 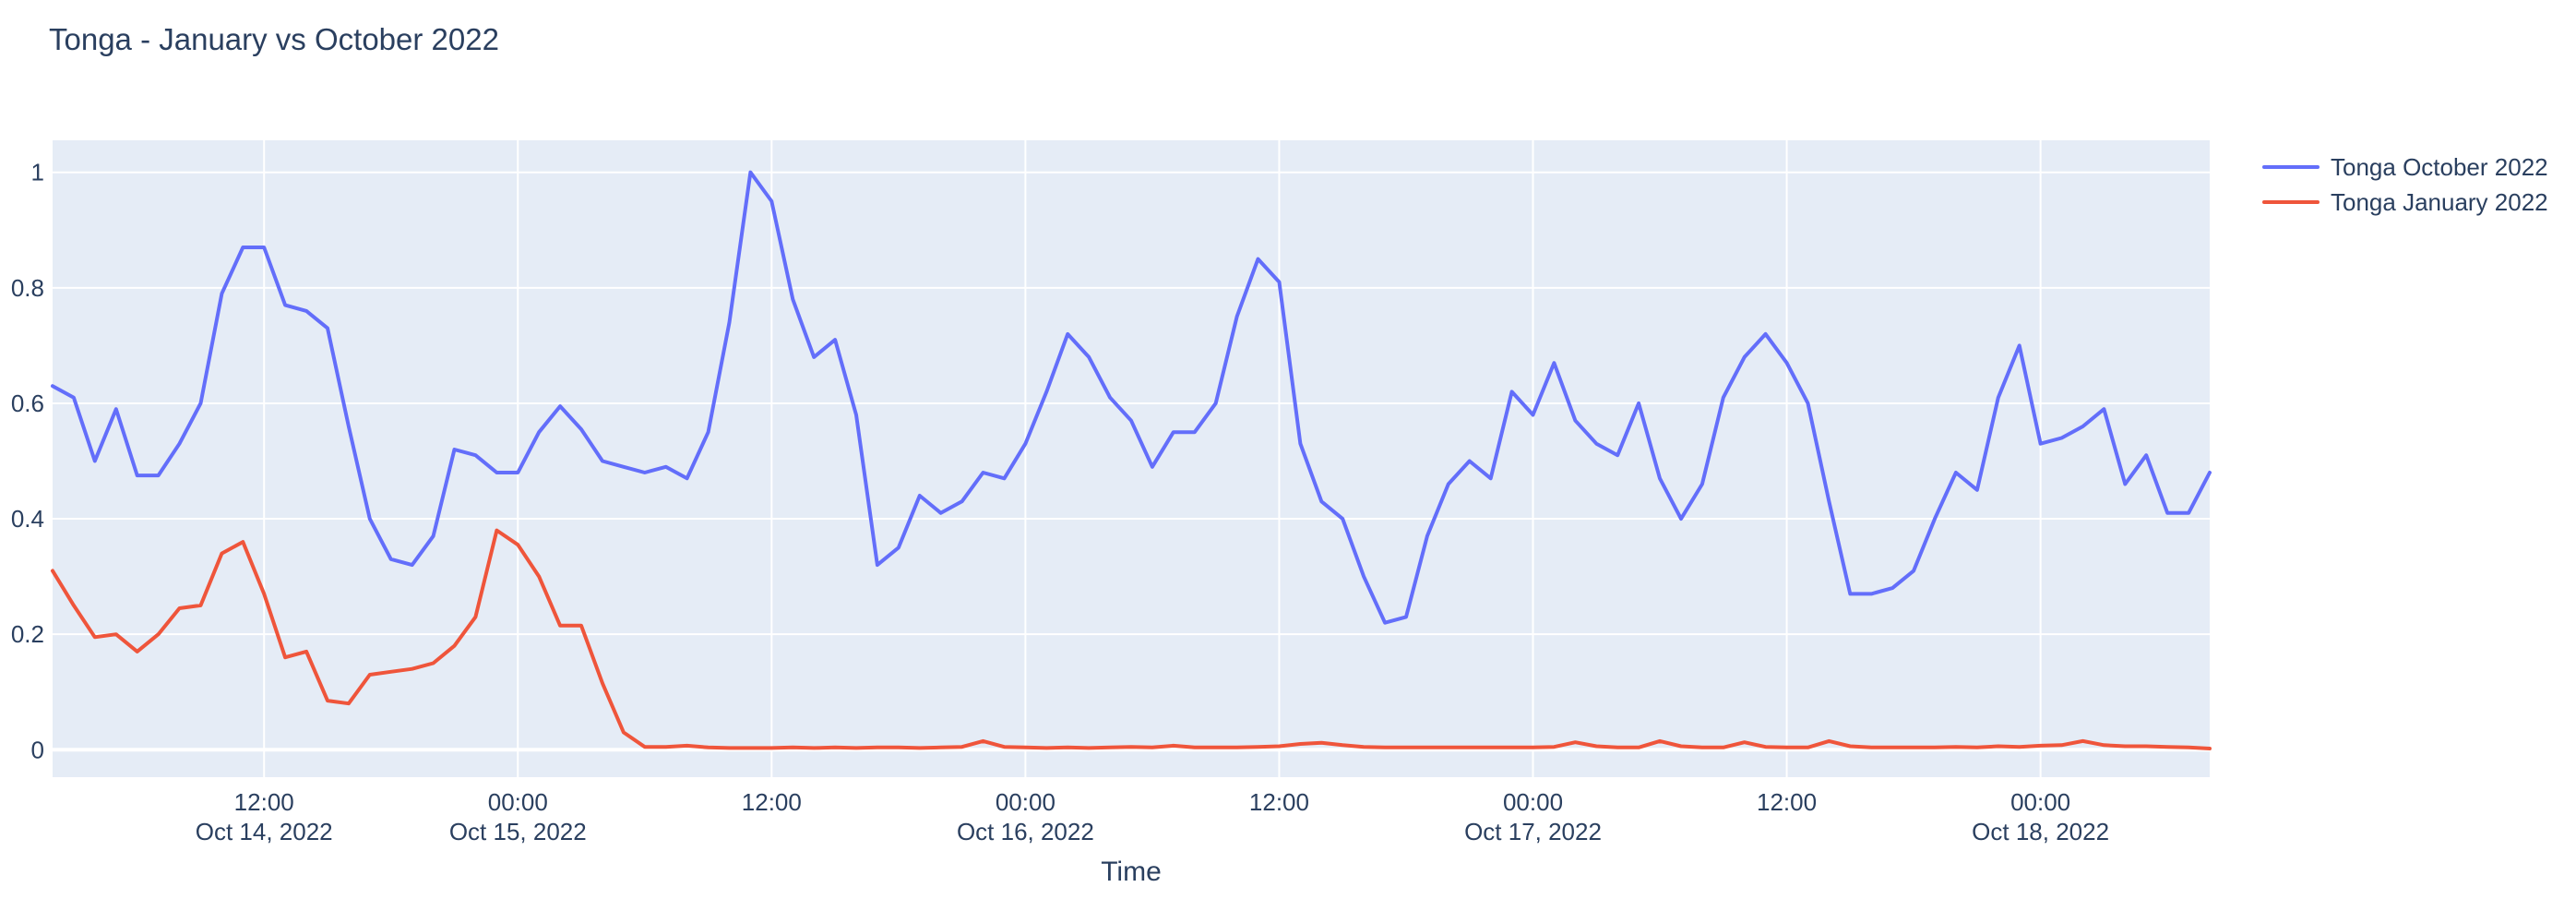 I want to click on legend: Tonga October 2022 Tonga January 2022, so click(x=2405, y=185).